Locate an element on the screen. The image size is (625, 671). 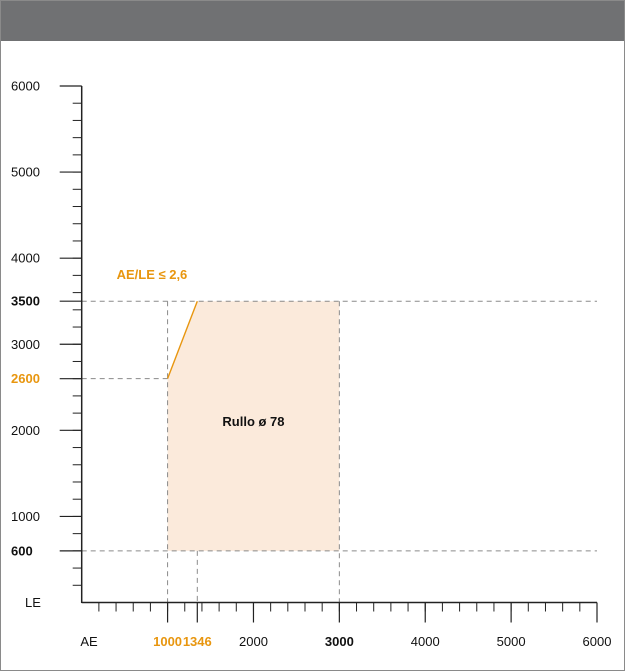
x-axis-label: AE is located at coordinates (89, 641).